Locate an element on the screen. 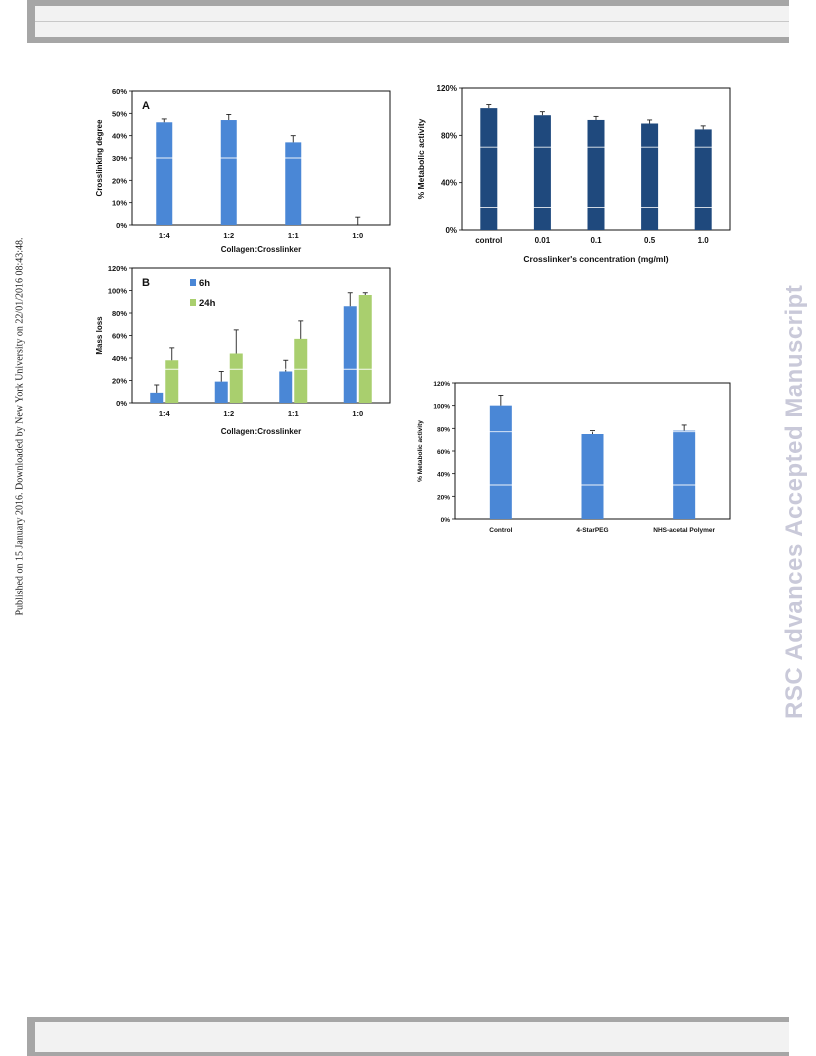 The height and width of the screenshot is (1056, 816). legend-label: 24h is located at coordinates (207, 303).